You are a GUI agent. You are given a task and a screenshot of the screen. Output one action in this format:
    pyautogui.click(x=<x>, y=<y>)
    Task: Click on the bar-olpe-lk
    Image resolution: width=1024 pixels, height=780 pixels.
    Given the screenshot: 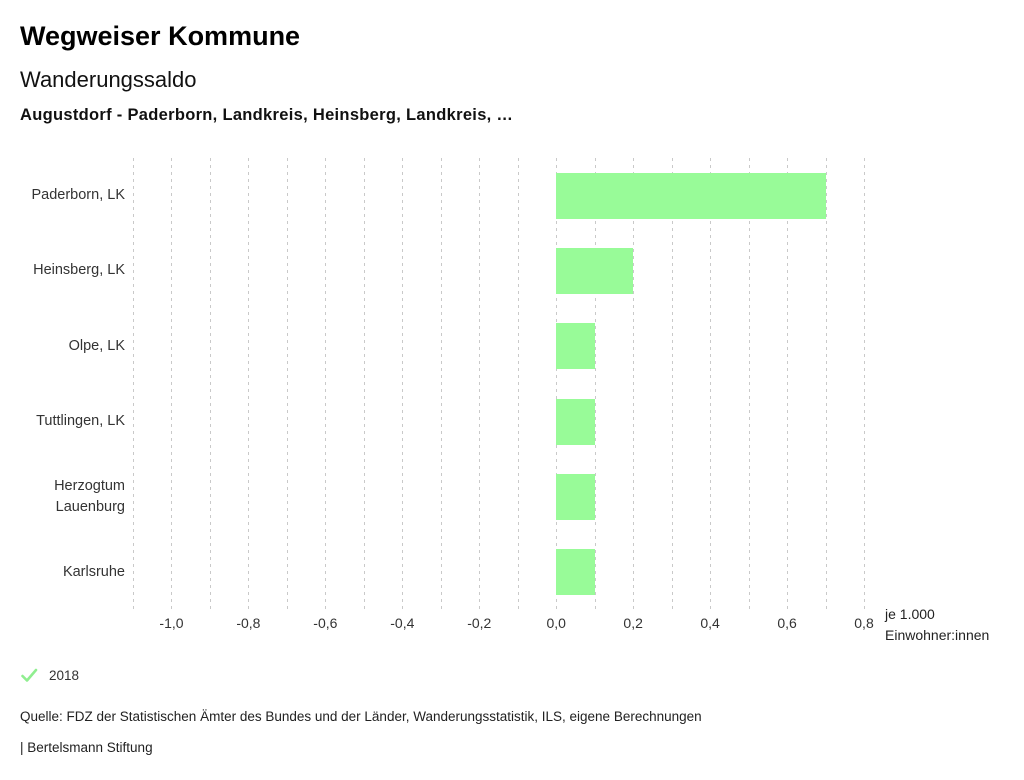 What is the action you would take?
    pyautogui.click(x=575, y=346)
    